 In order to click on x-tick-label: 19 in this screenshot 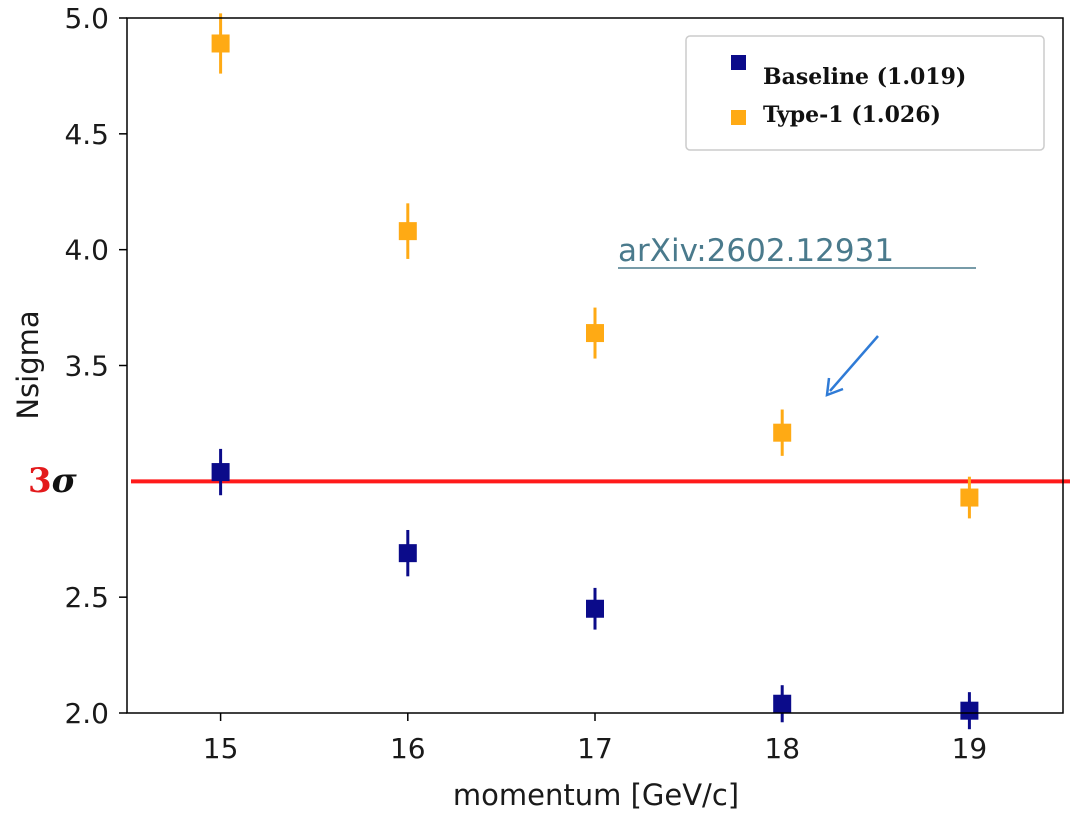, I will do `click(970, 748)`.